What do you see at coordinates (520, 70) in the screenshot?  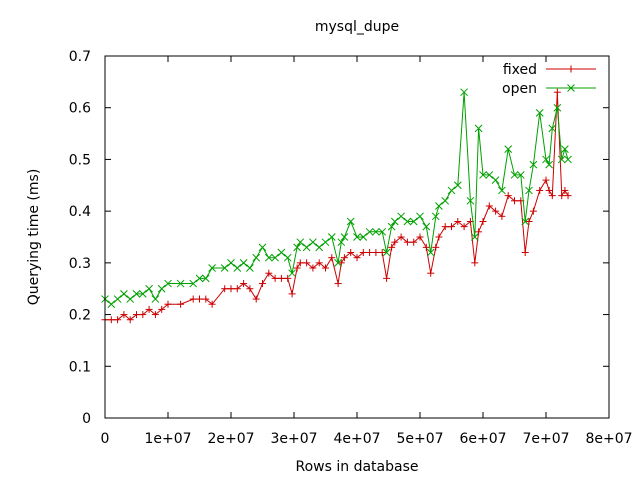 I see `legend-label-fixed: fixed` at bounding box center [520, 70].